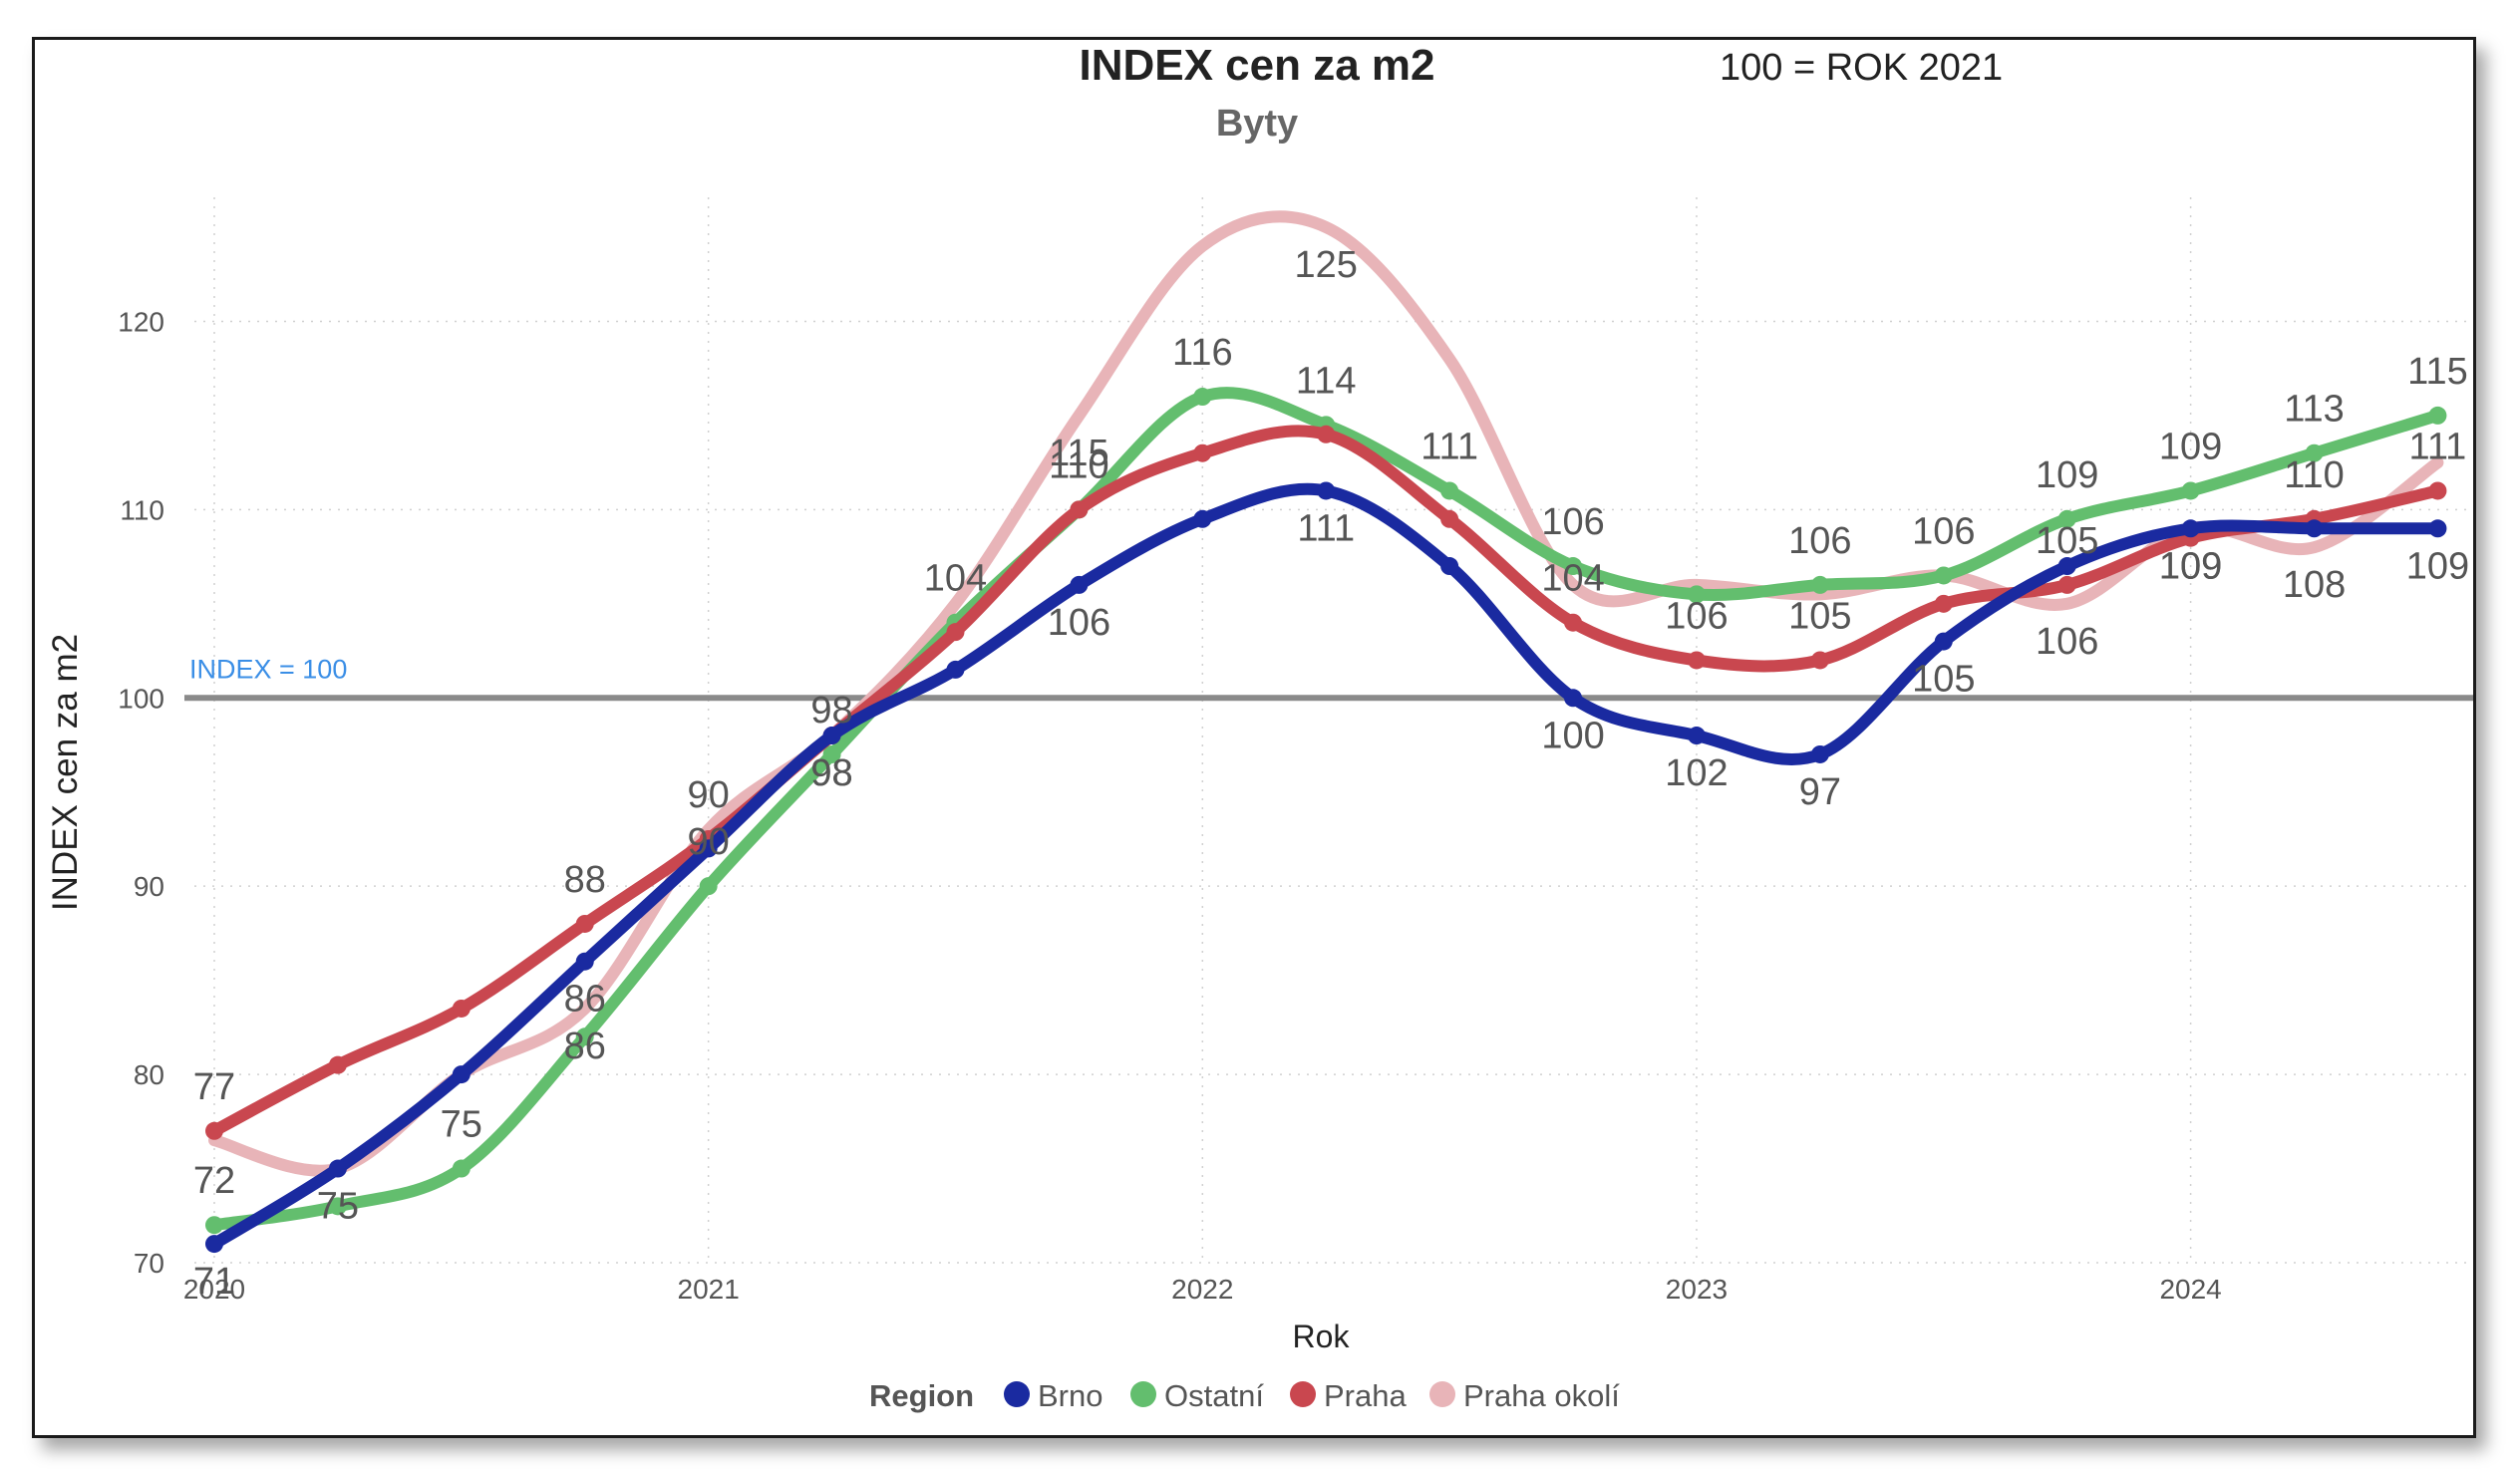 This screenshot has height=1469, width=2520. Describe the element at coordinates (1861, 68) in the screenshot. I see `chart-note: 100 = ROK 2021` at that location.